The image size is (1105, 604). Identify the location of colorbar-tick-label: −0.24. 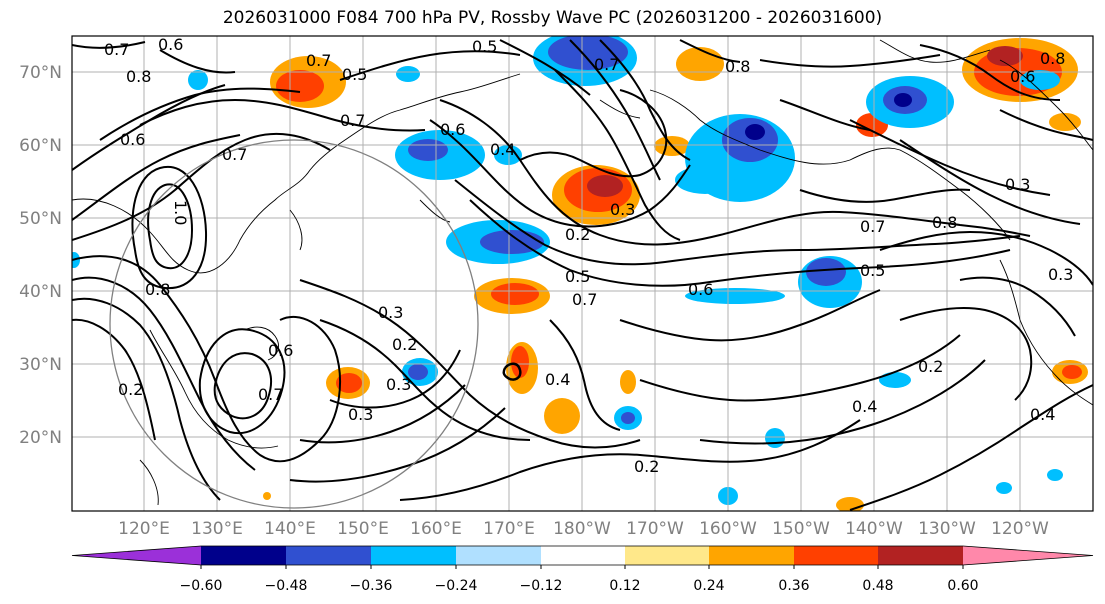
(456, 586).